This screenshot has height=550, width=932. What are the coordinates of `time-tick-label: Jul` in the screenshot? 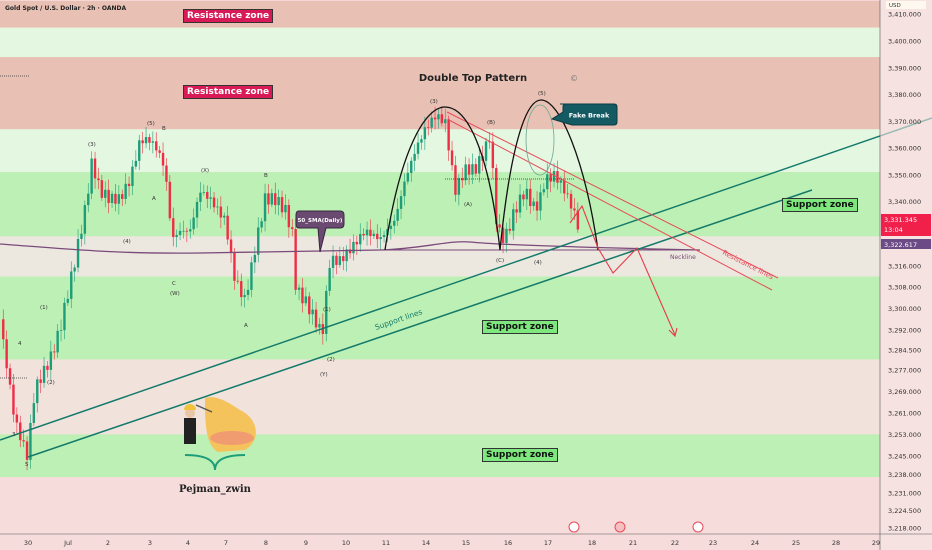 It's located at (67, 543).